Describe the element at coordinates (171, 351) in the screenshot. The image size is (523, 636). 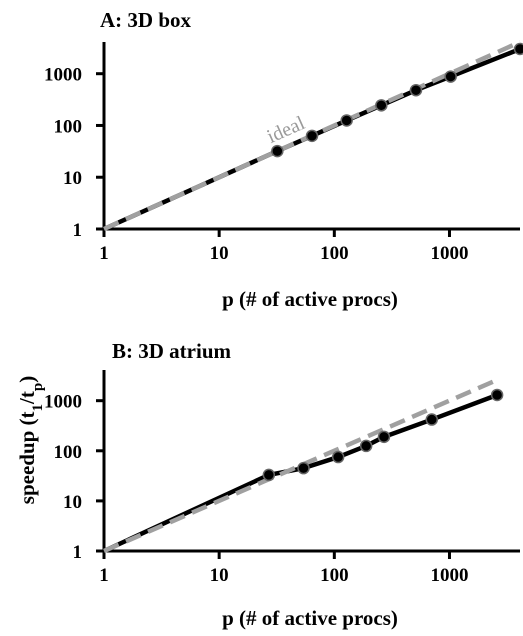
I see `panel-b-title: B: 3D atrium` at that location.